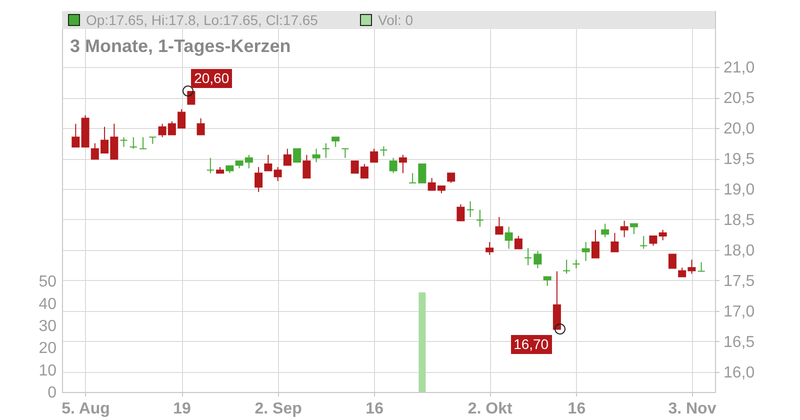  Describe the element at coordinates (182, 409) in the screenshot. I see `x-tick-label: 19` at that location.